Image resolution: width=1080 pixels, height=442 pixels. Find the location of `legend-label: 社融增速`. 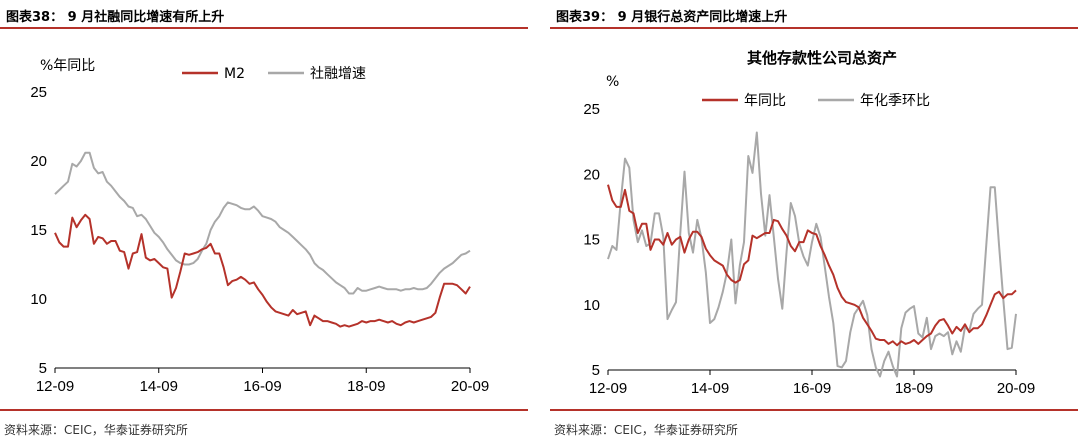

legend-label: 社融增速 is located at coordinates (338, 74).